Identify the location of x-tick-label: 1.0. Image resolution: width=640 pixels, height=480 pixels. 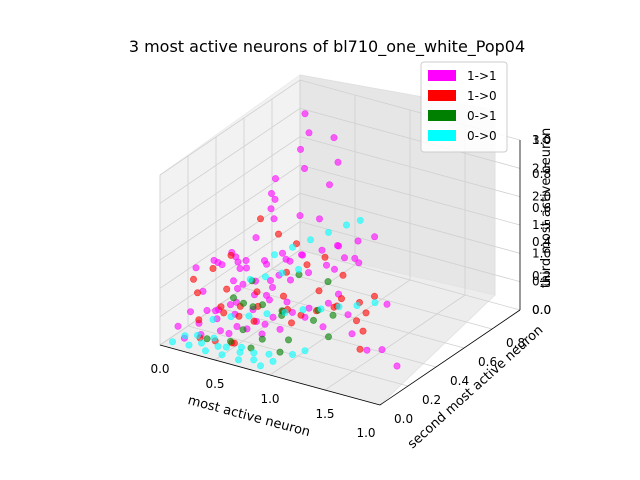
(269, 399).